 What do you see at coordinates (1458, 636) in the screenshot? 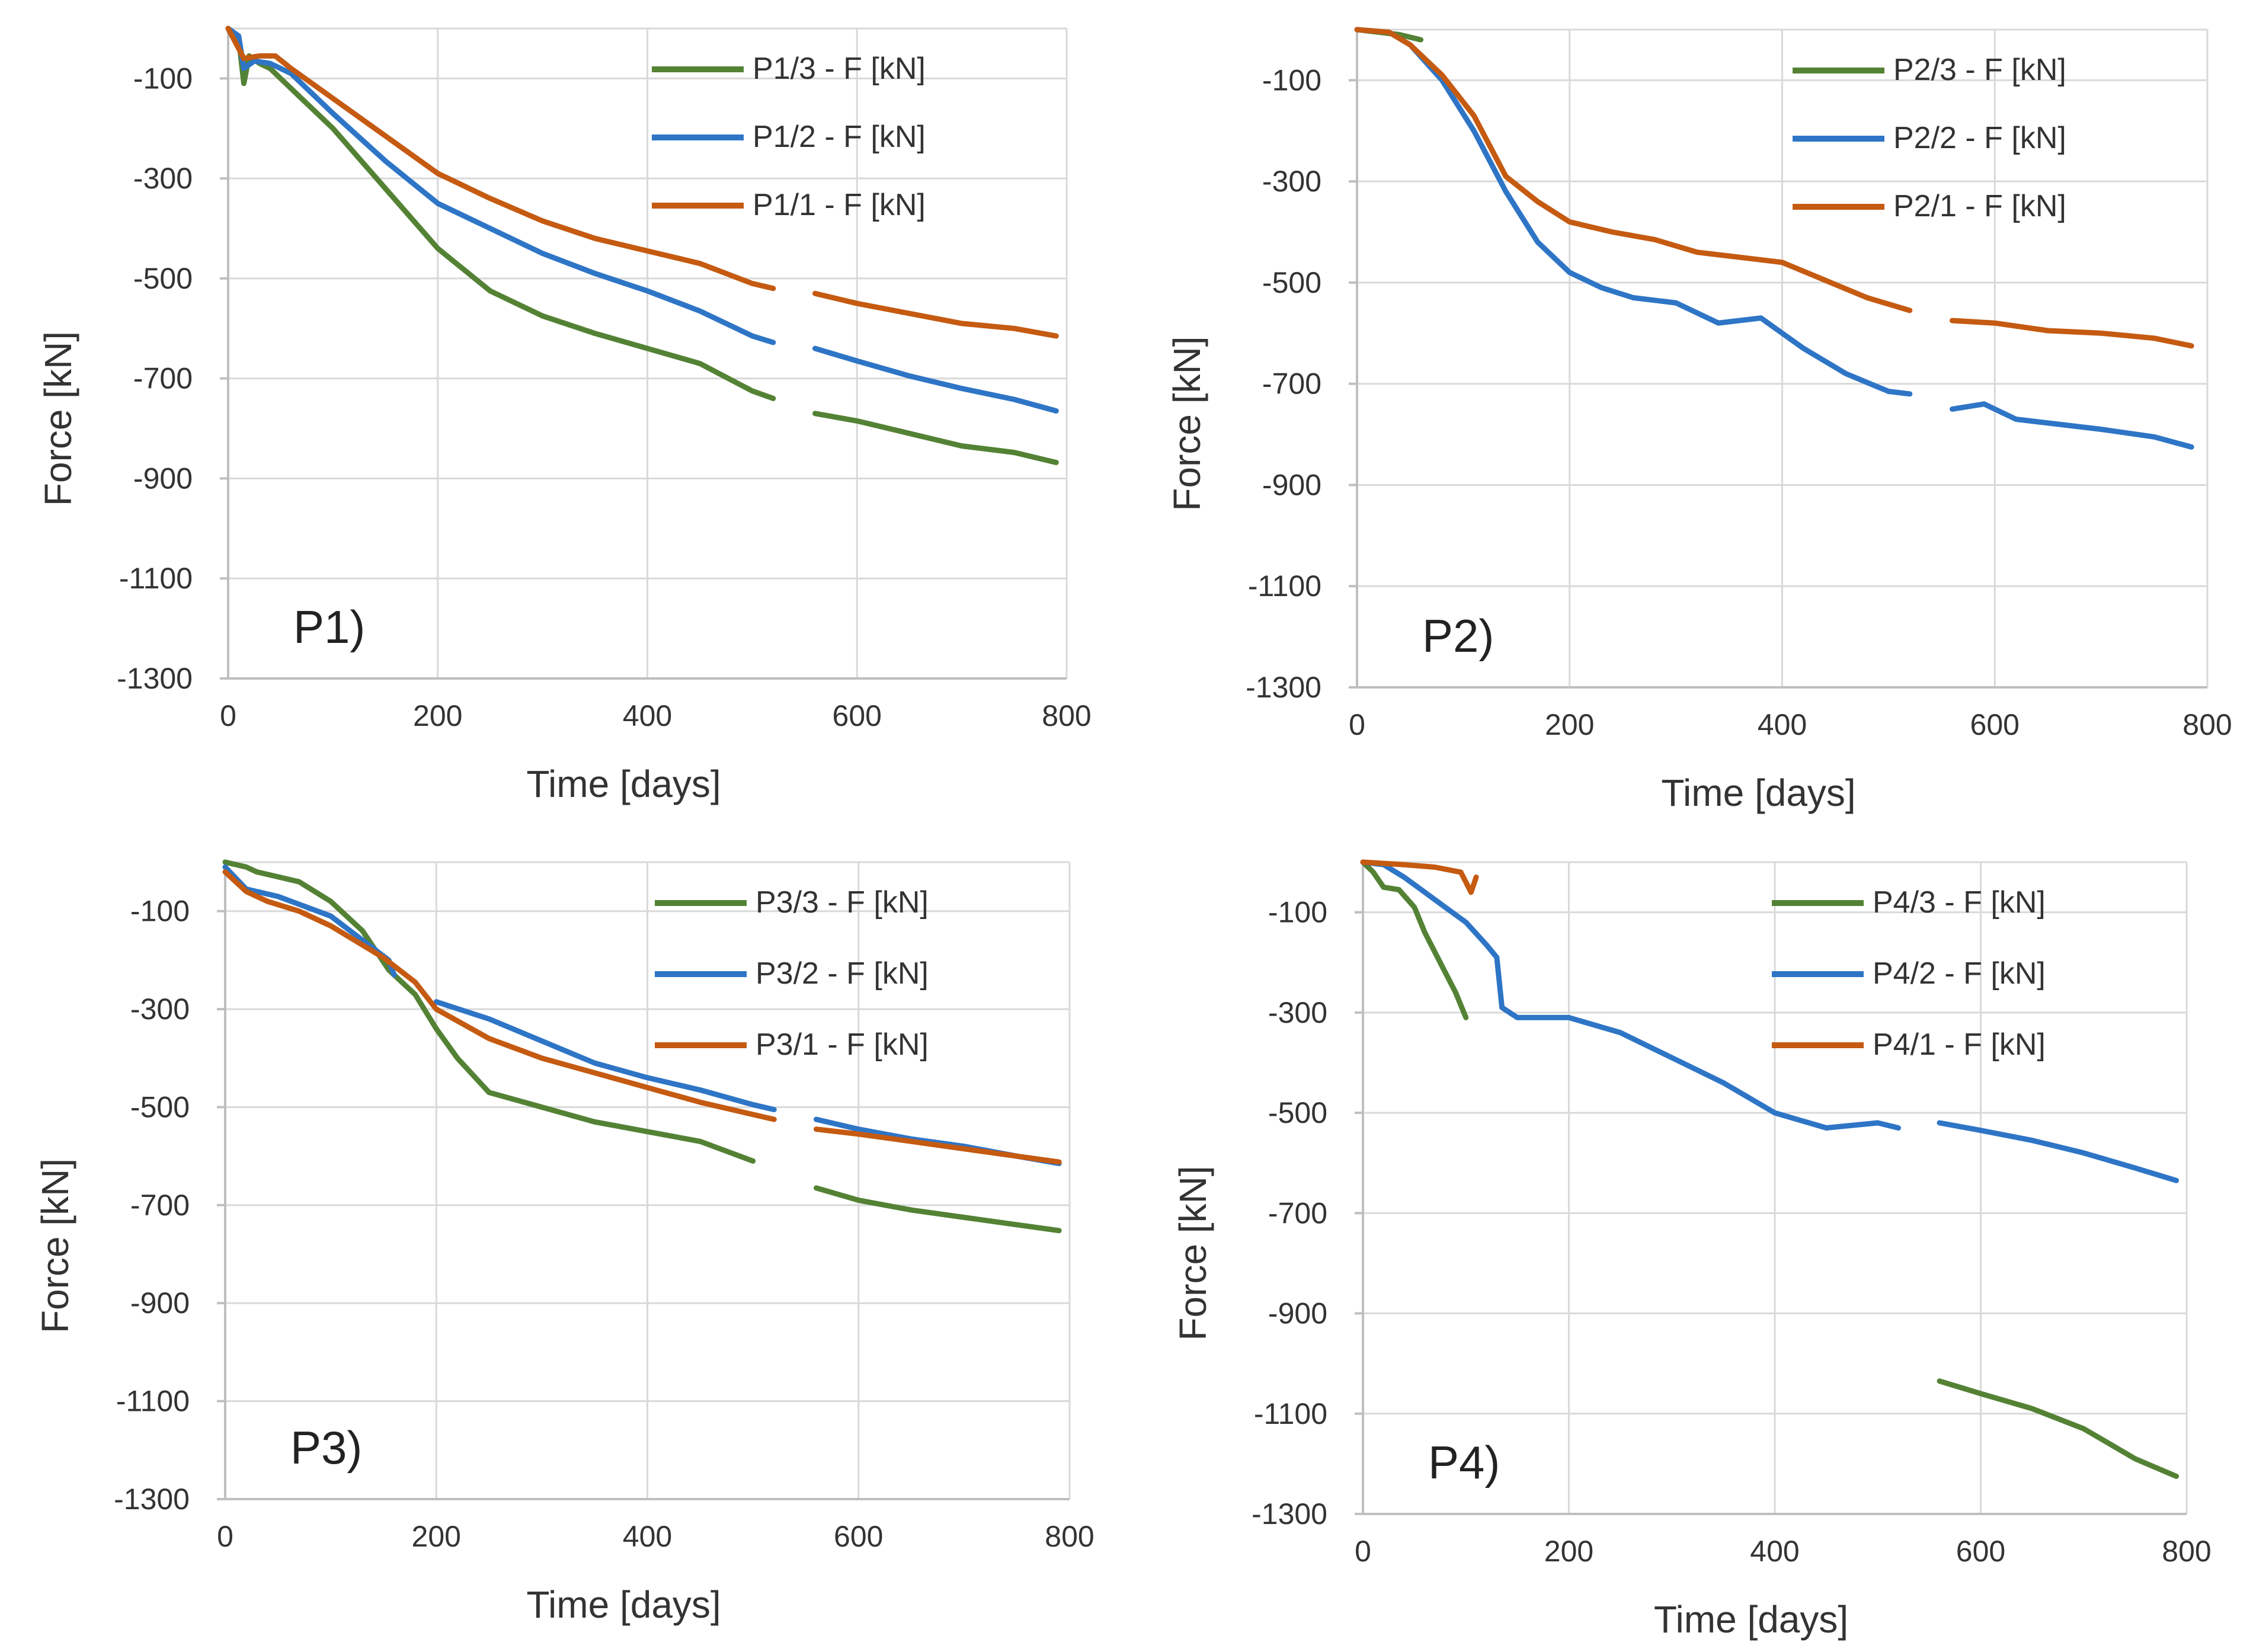
I see `panel-label: P2)` at bounding box center [1458, 636].